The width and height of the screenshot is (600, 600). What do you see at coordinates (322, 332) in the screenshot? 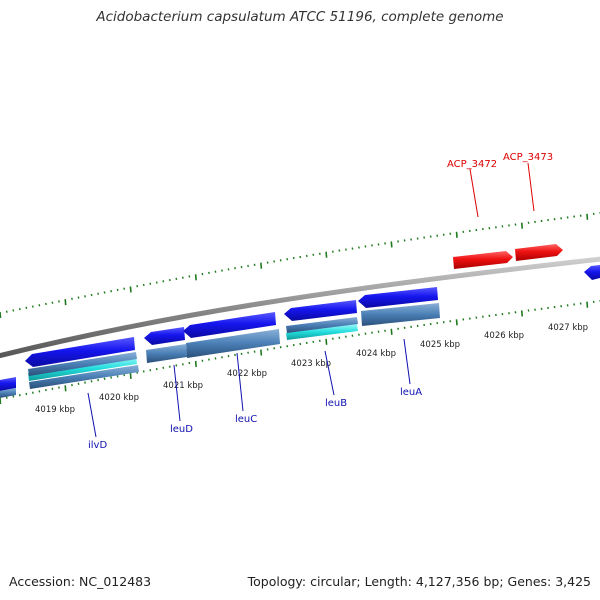
I see `cyan-feature` at bounding box center [322, 332].